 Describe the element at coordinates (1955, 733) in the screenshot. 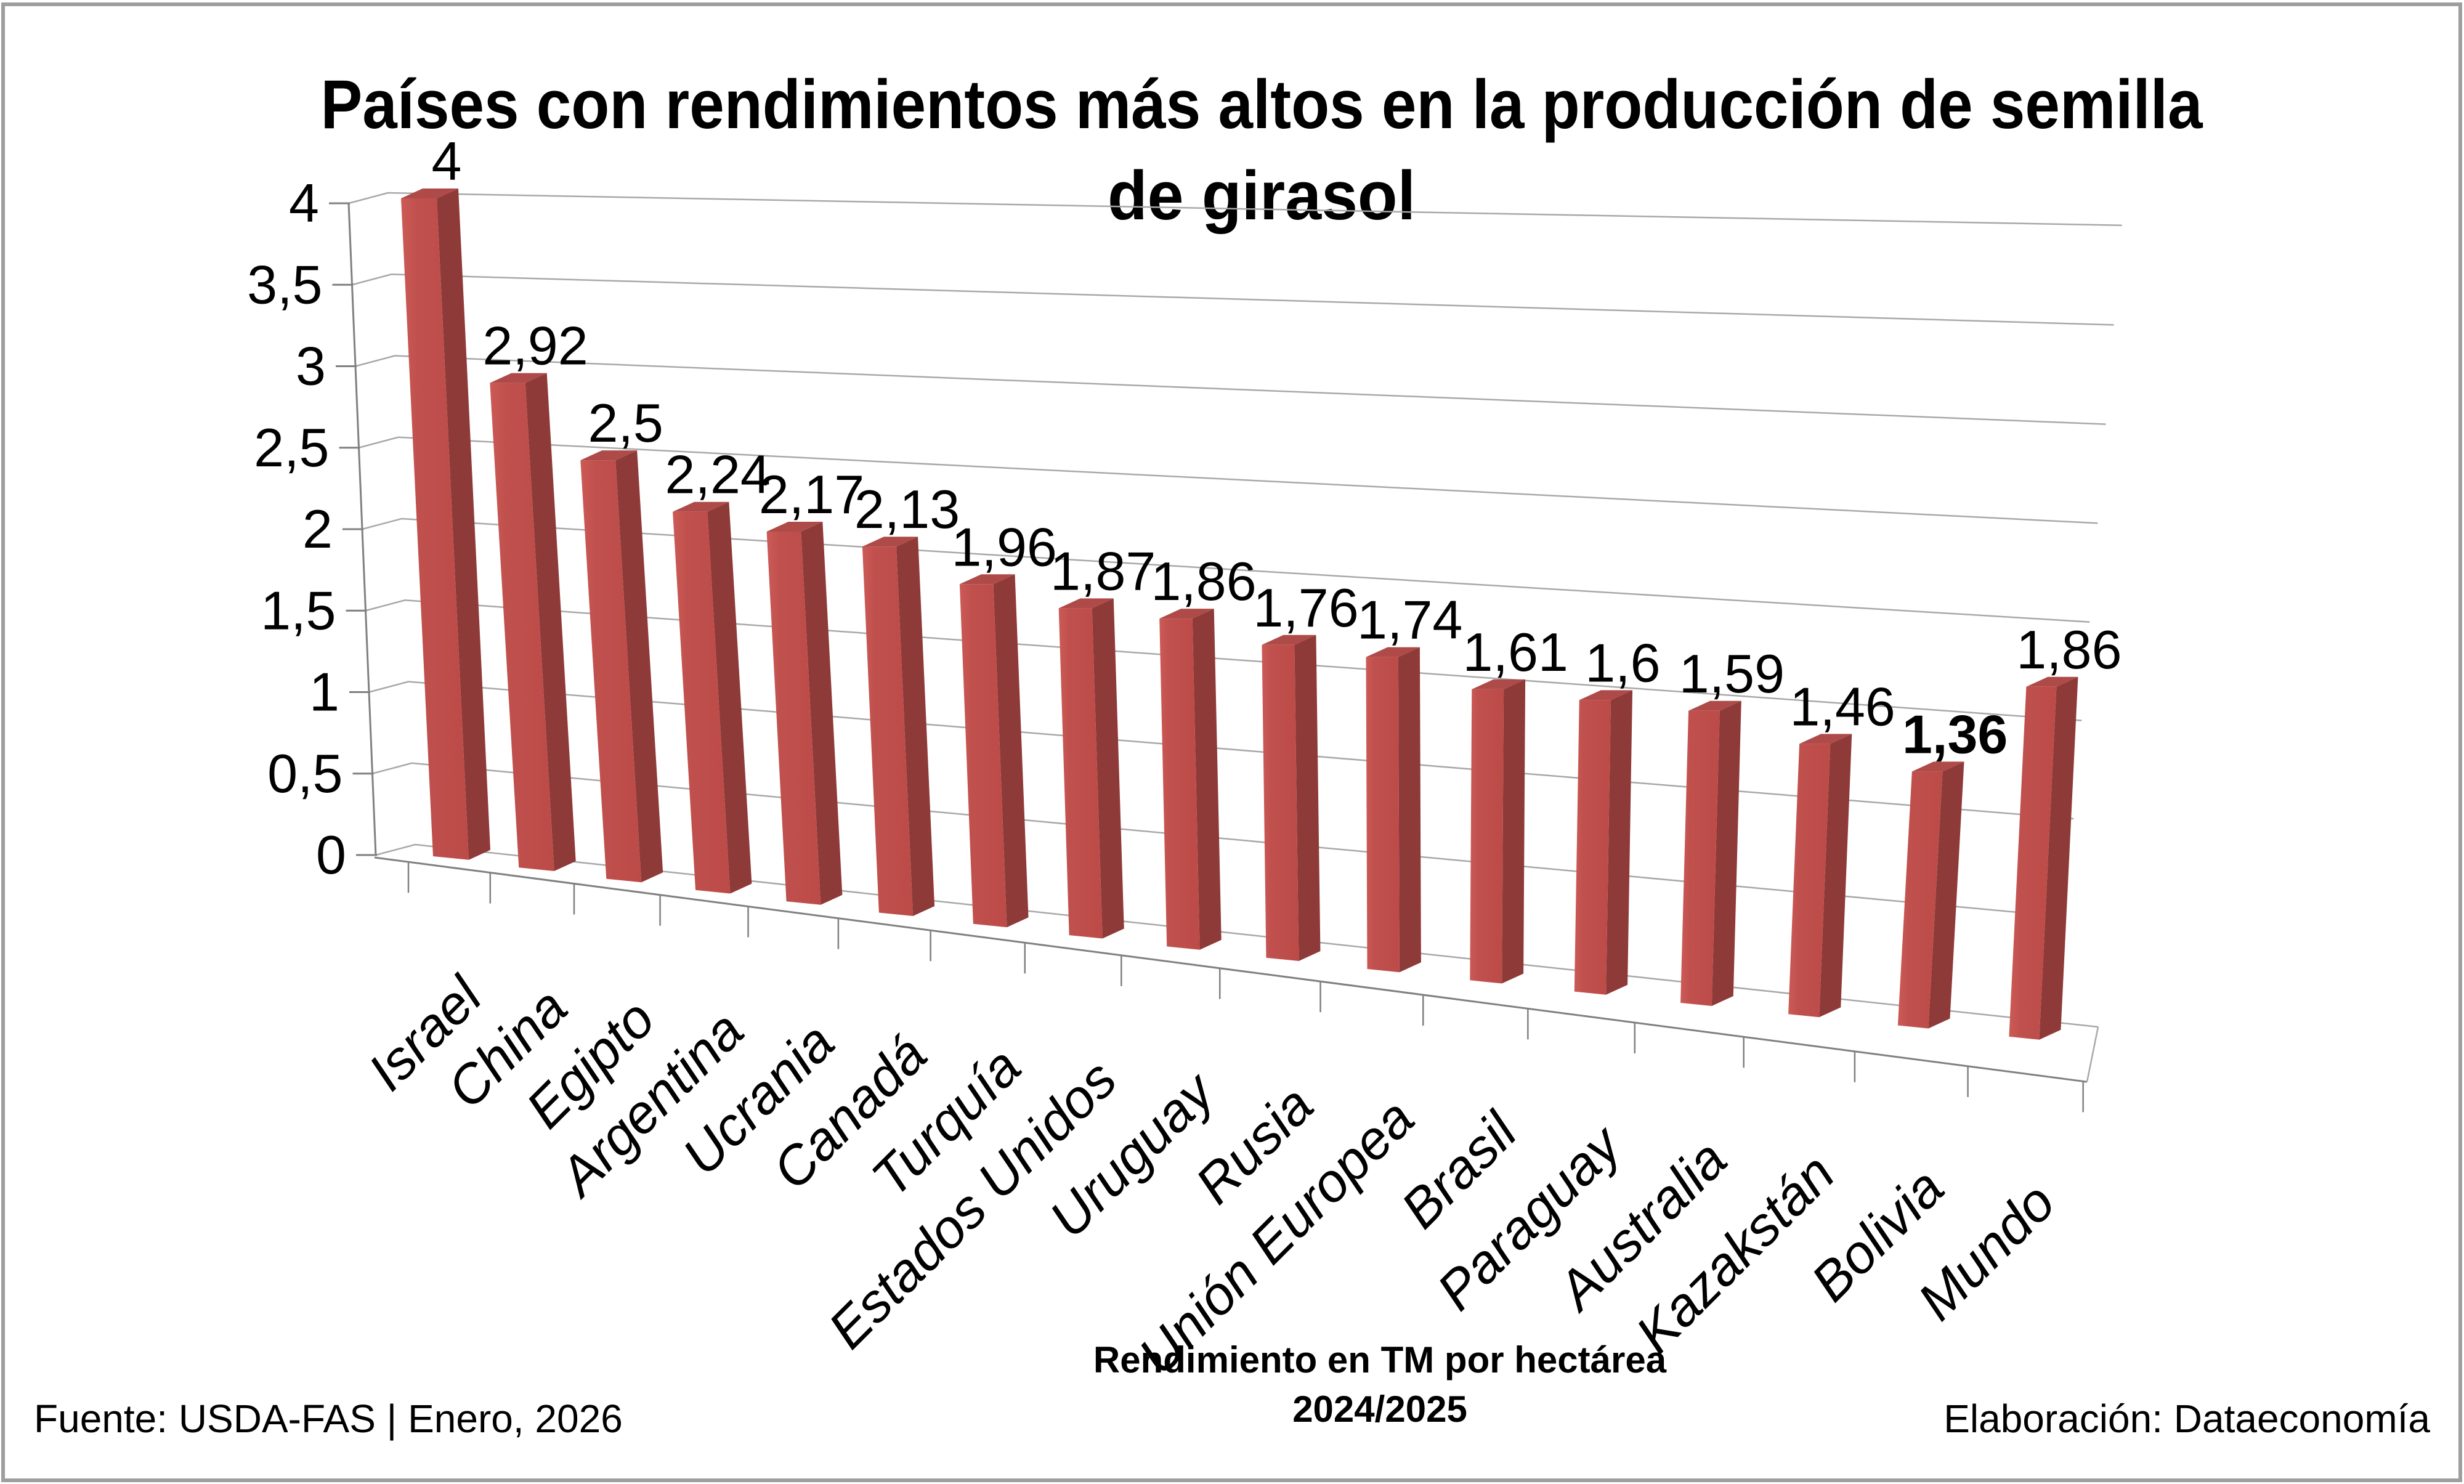

I see `value-label-bolivia: 1,36` at that location.